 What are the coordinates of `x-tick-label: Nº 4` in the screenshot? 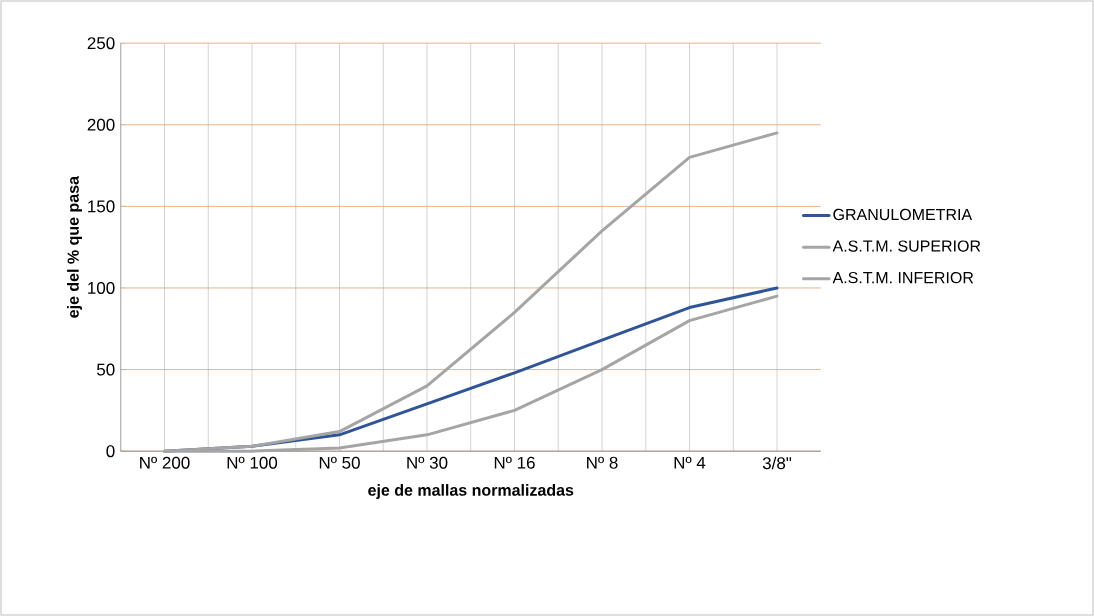 It's located at (690, 462).